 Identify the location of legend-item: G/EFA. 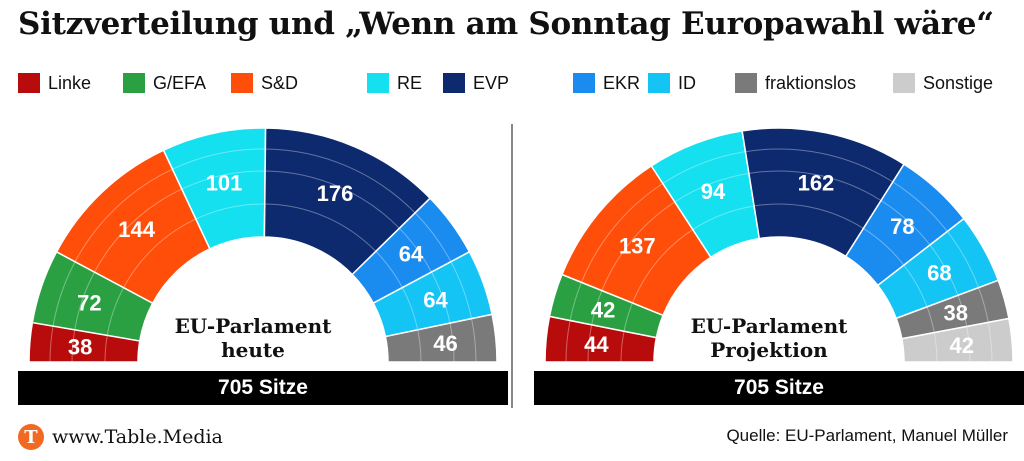
(164, 83).